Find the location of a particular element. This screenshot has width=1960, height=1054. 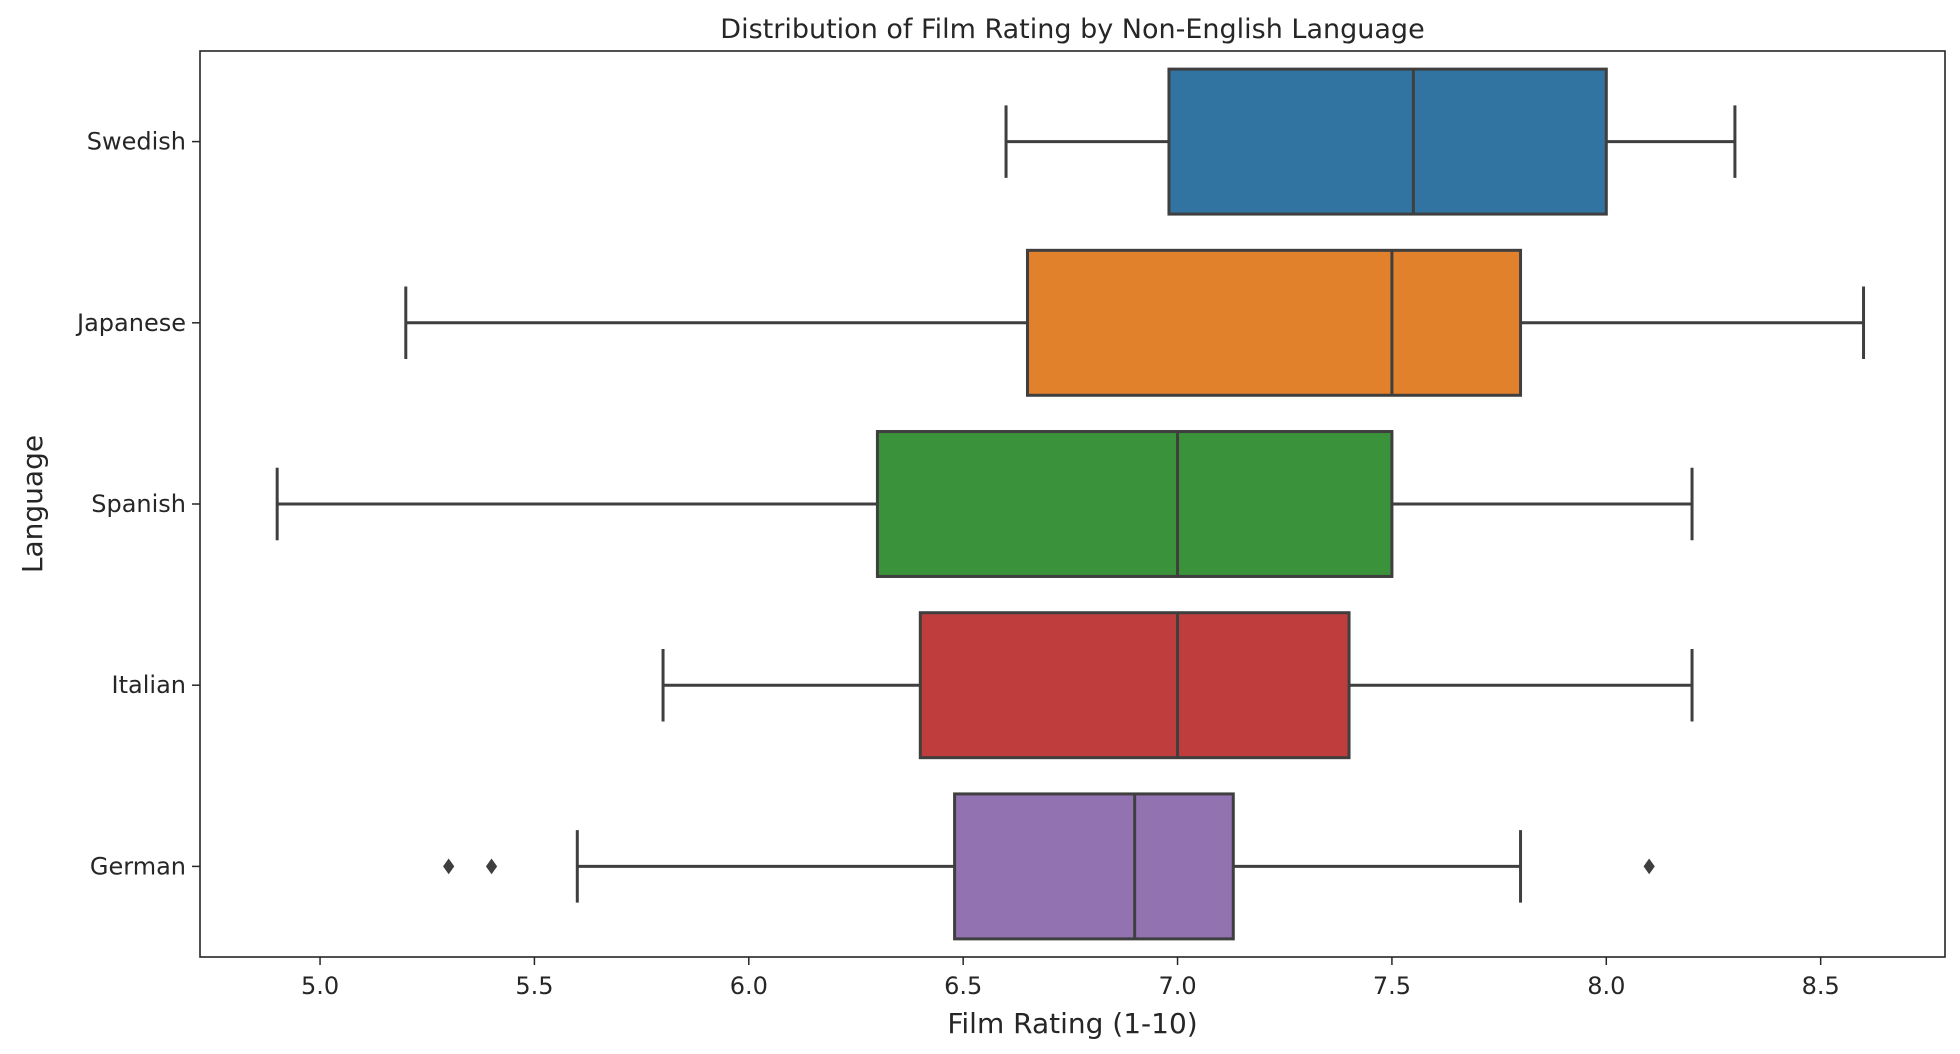

box-swedish is located at coordinates (1387, 141).